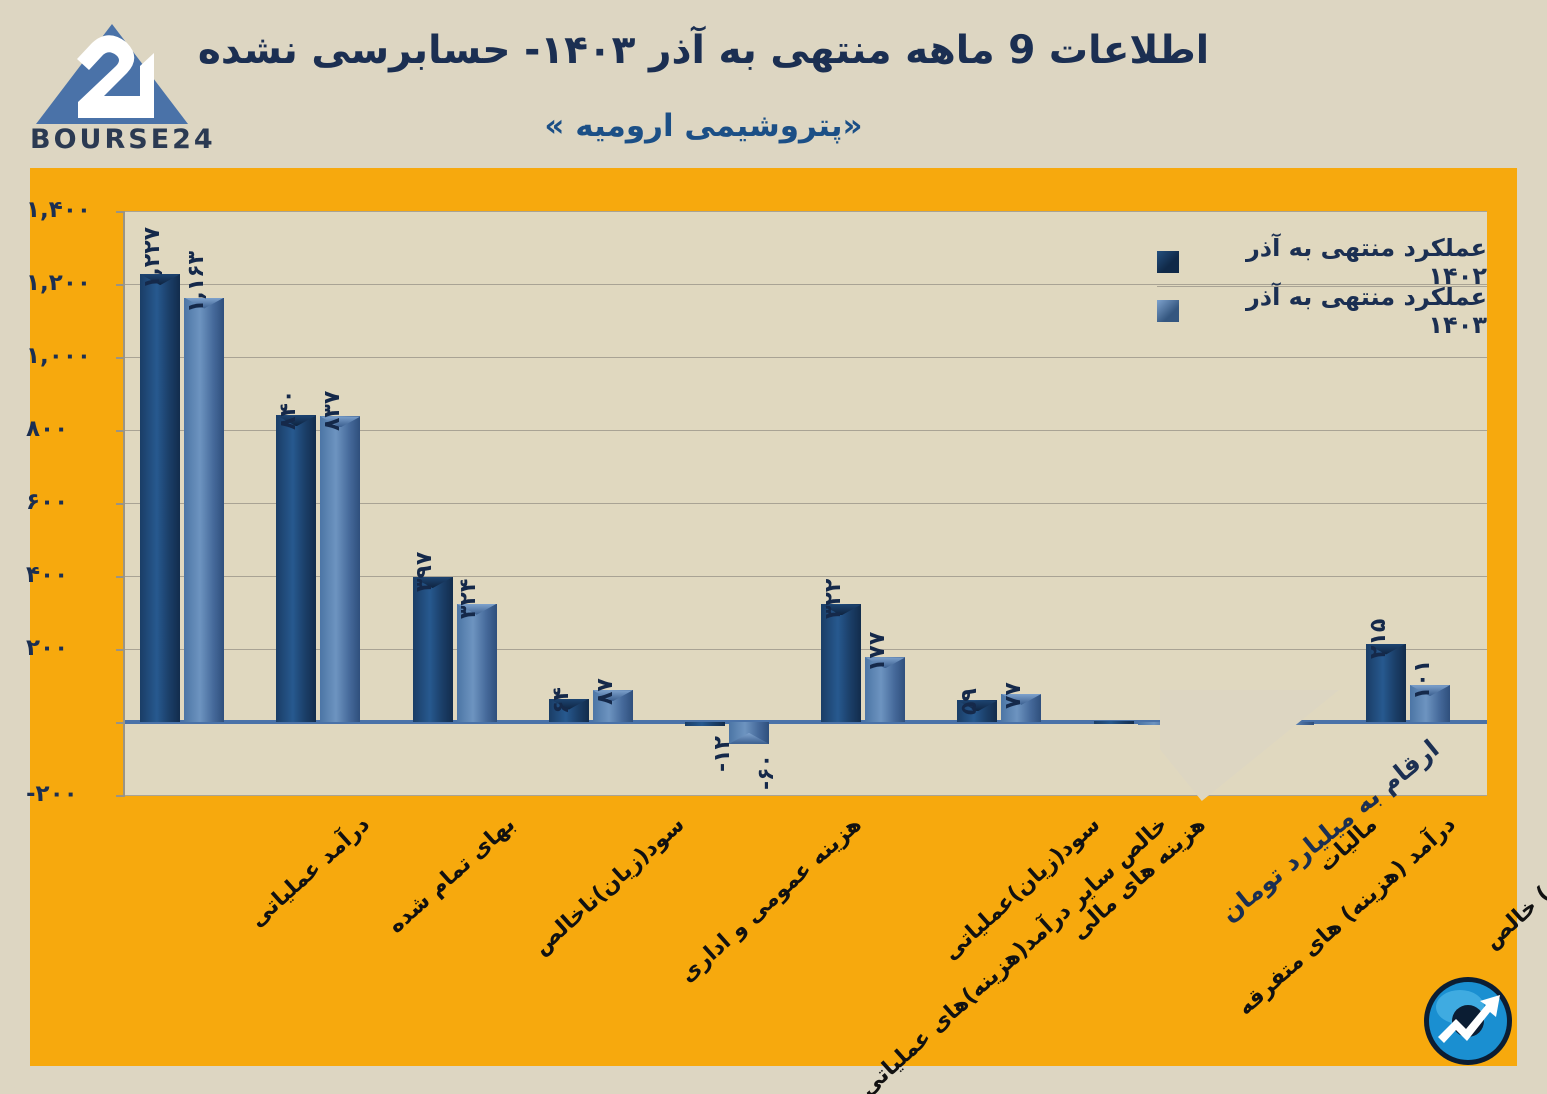 This screenshot has height=1094, width=1547. I want to click on y-axis-tick-label: ۲۰۰, so click(47, 648).